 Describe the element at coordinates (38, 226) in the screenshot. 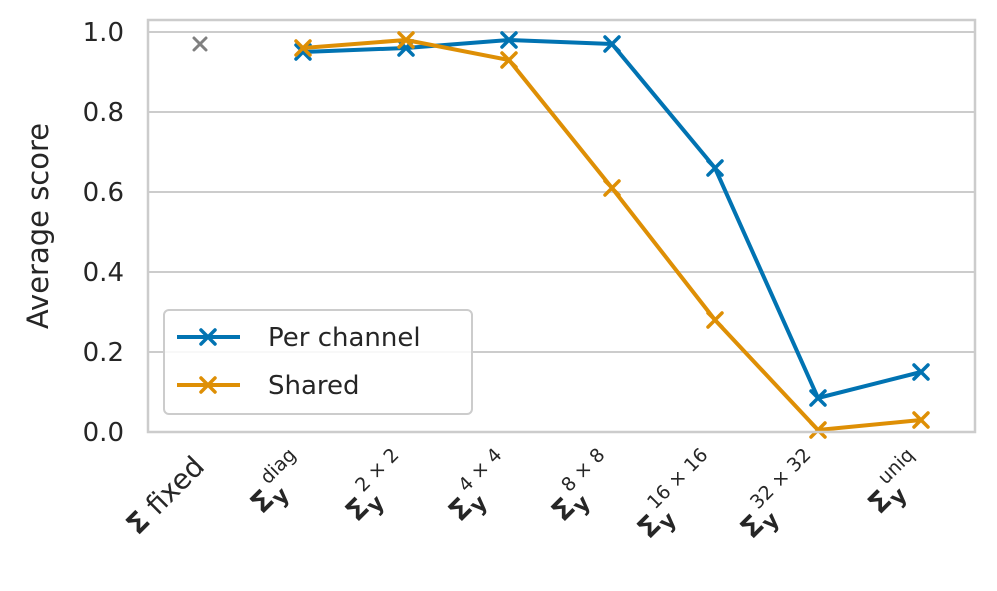

I see `y-axis-label: Average score` at that location.